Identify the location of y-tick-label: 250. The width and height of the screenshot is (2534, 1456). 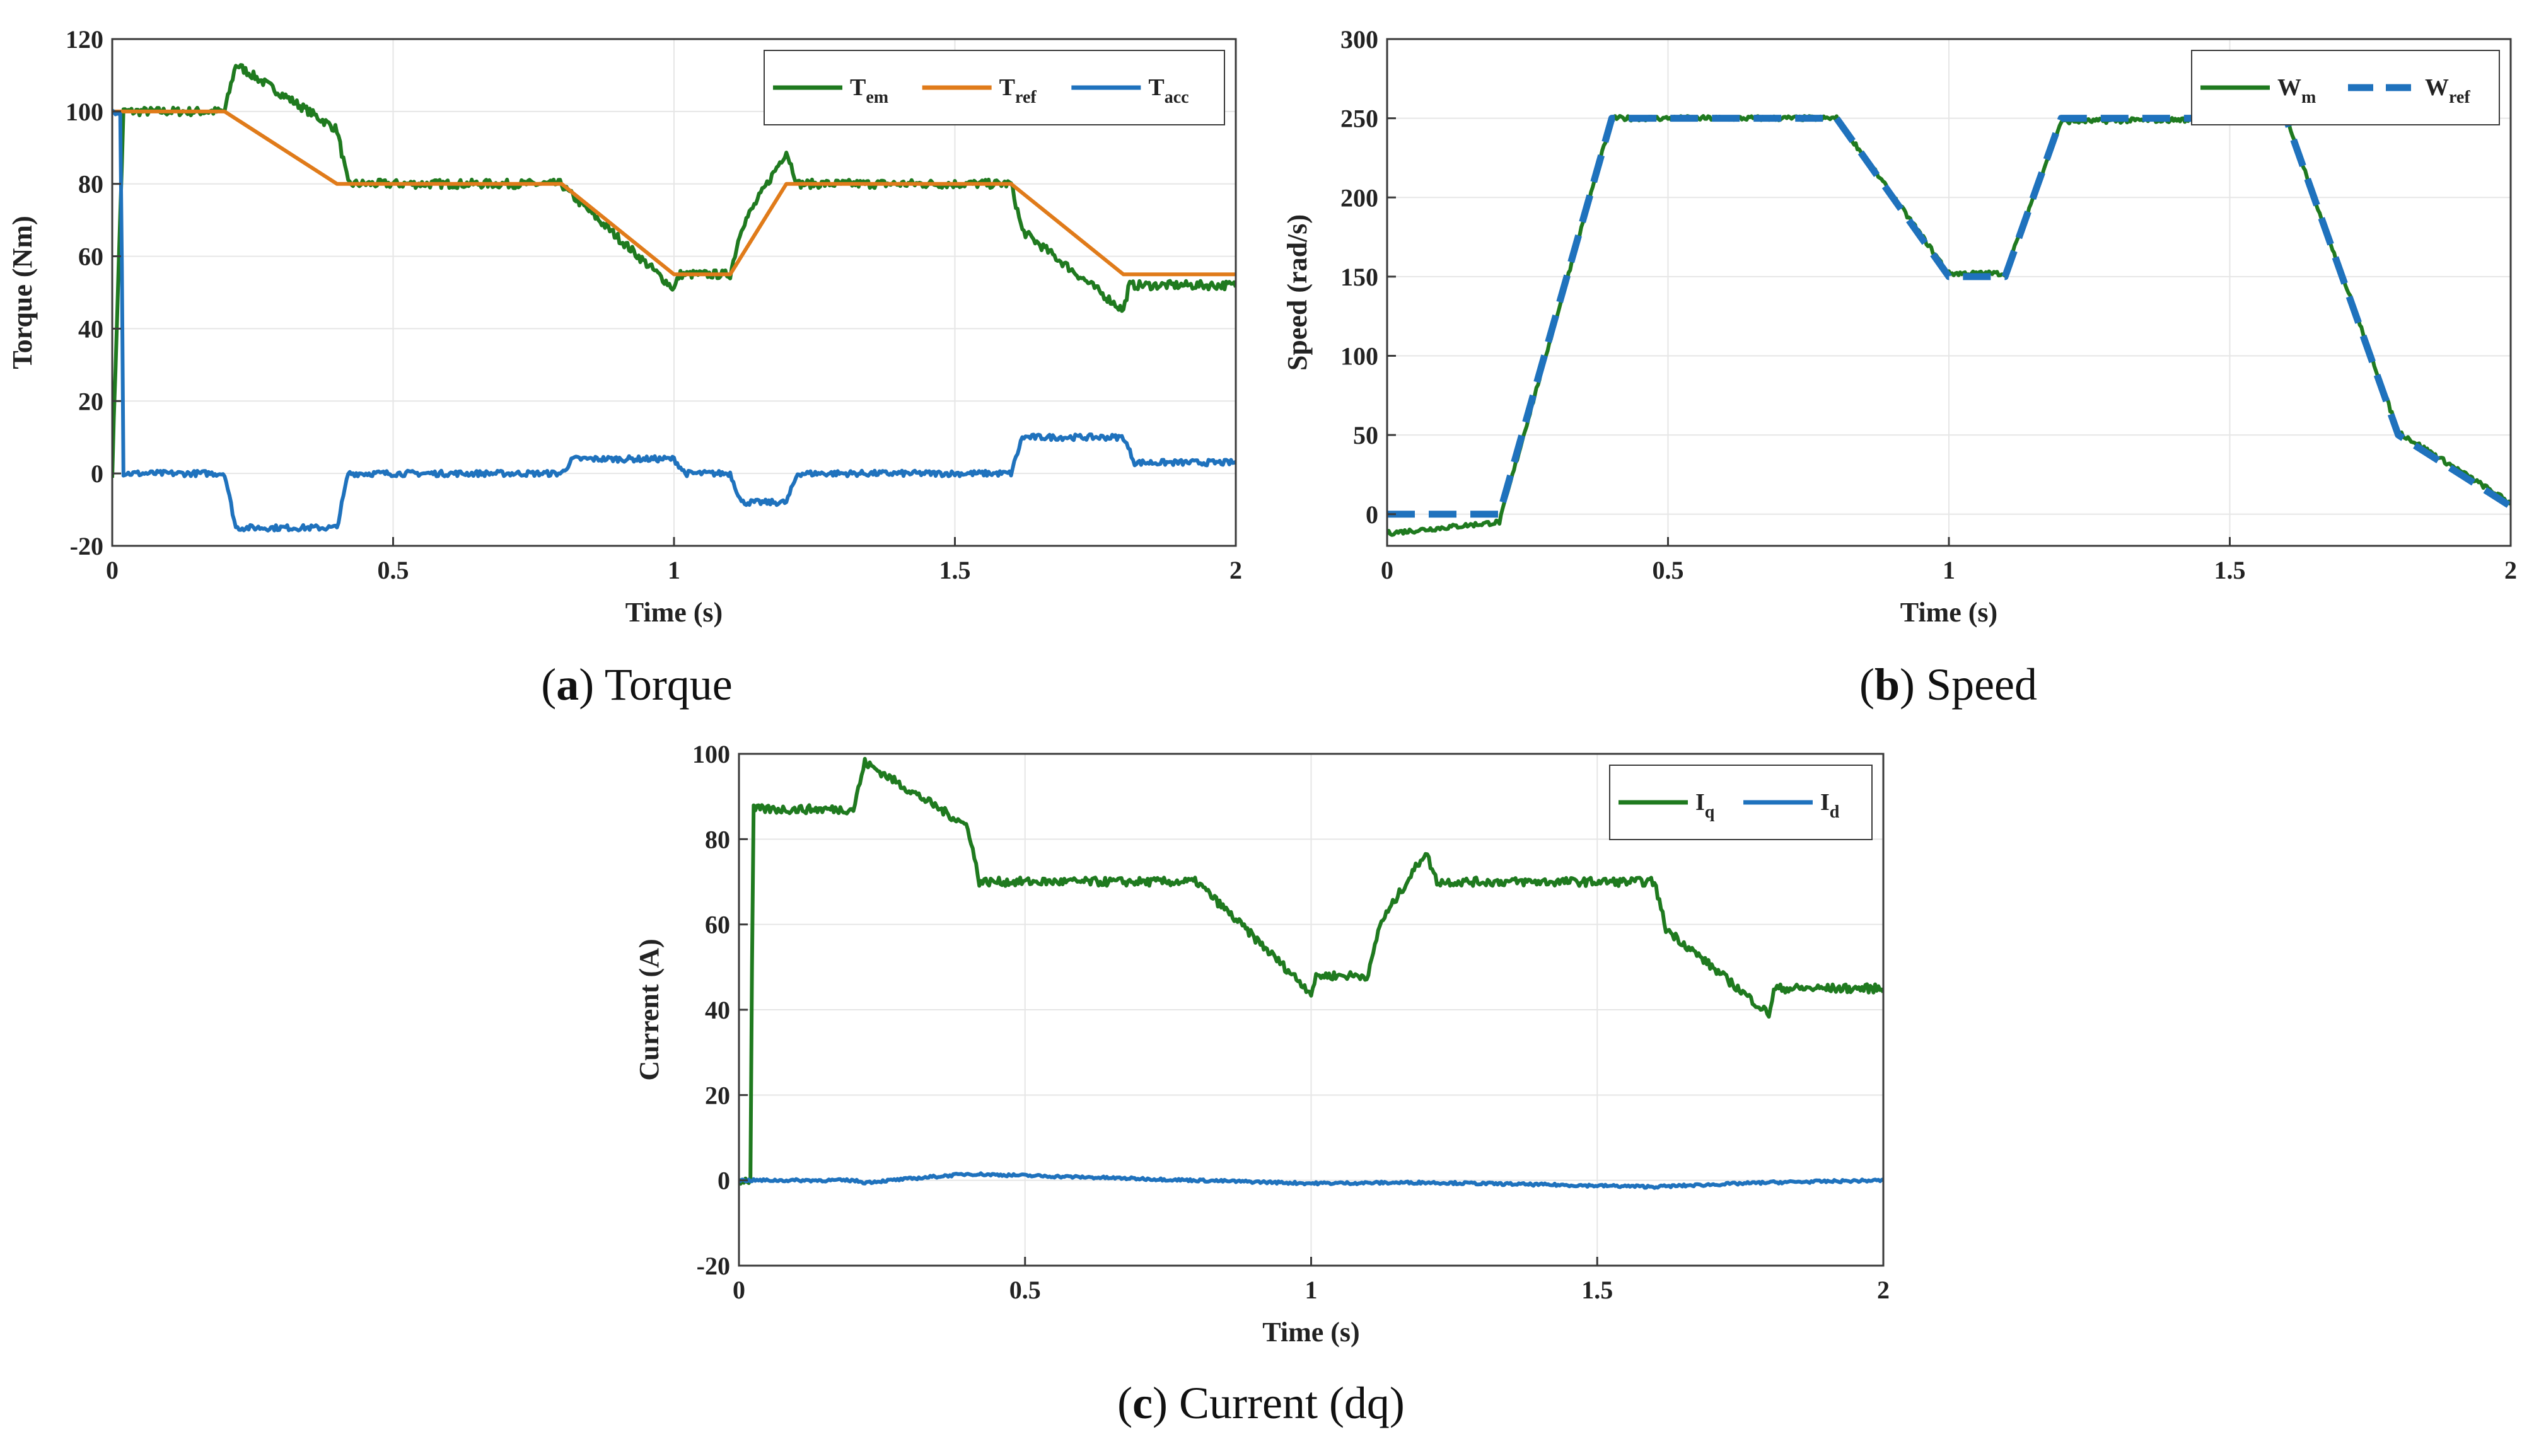
(1359, 119).